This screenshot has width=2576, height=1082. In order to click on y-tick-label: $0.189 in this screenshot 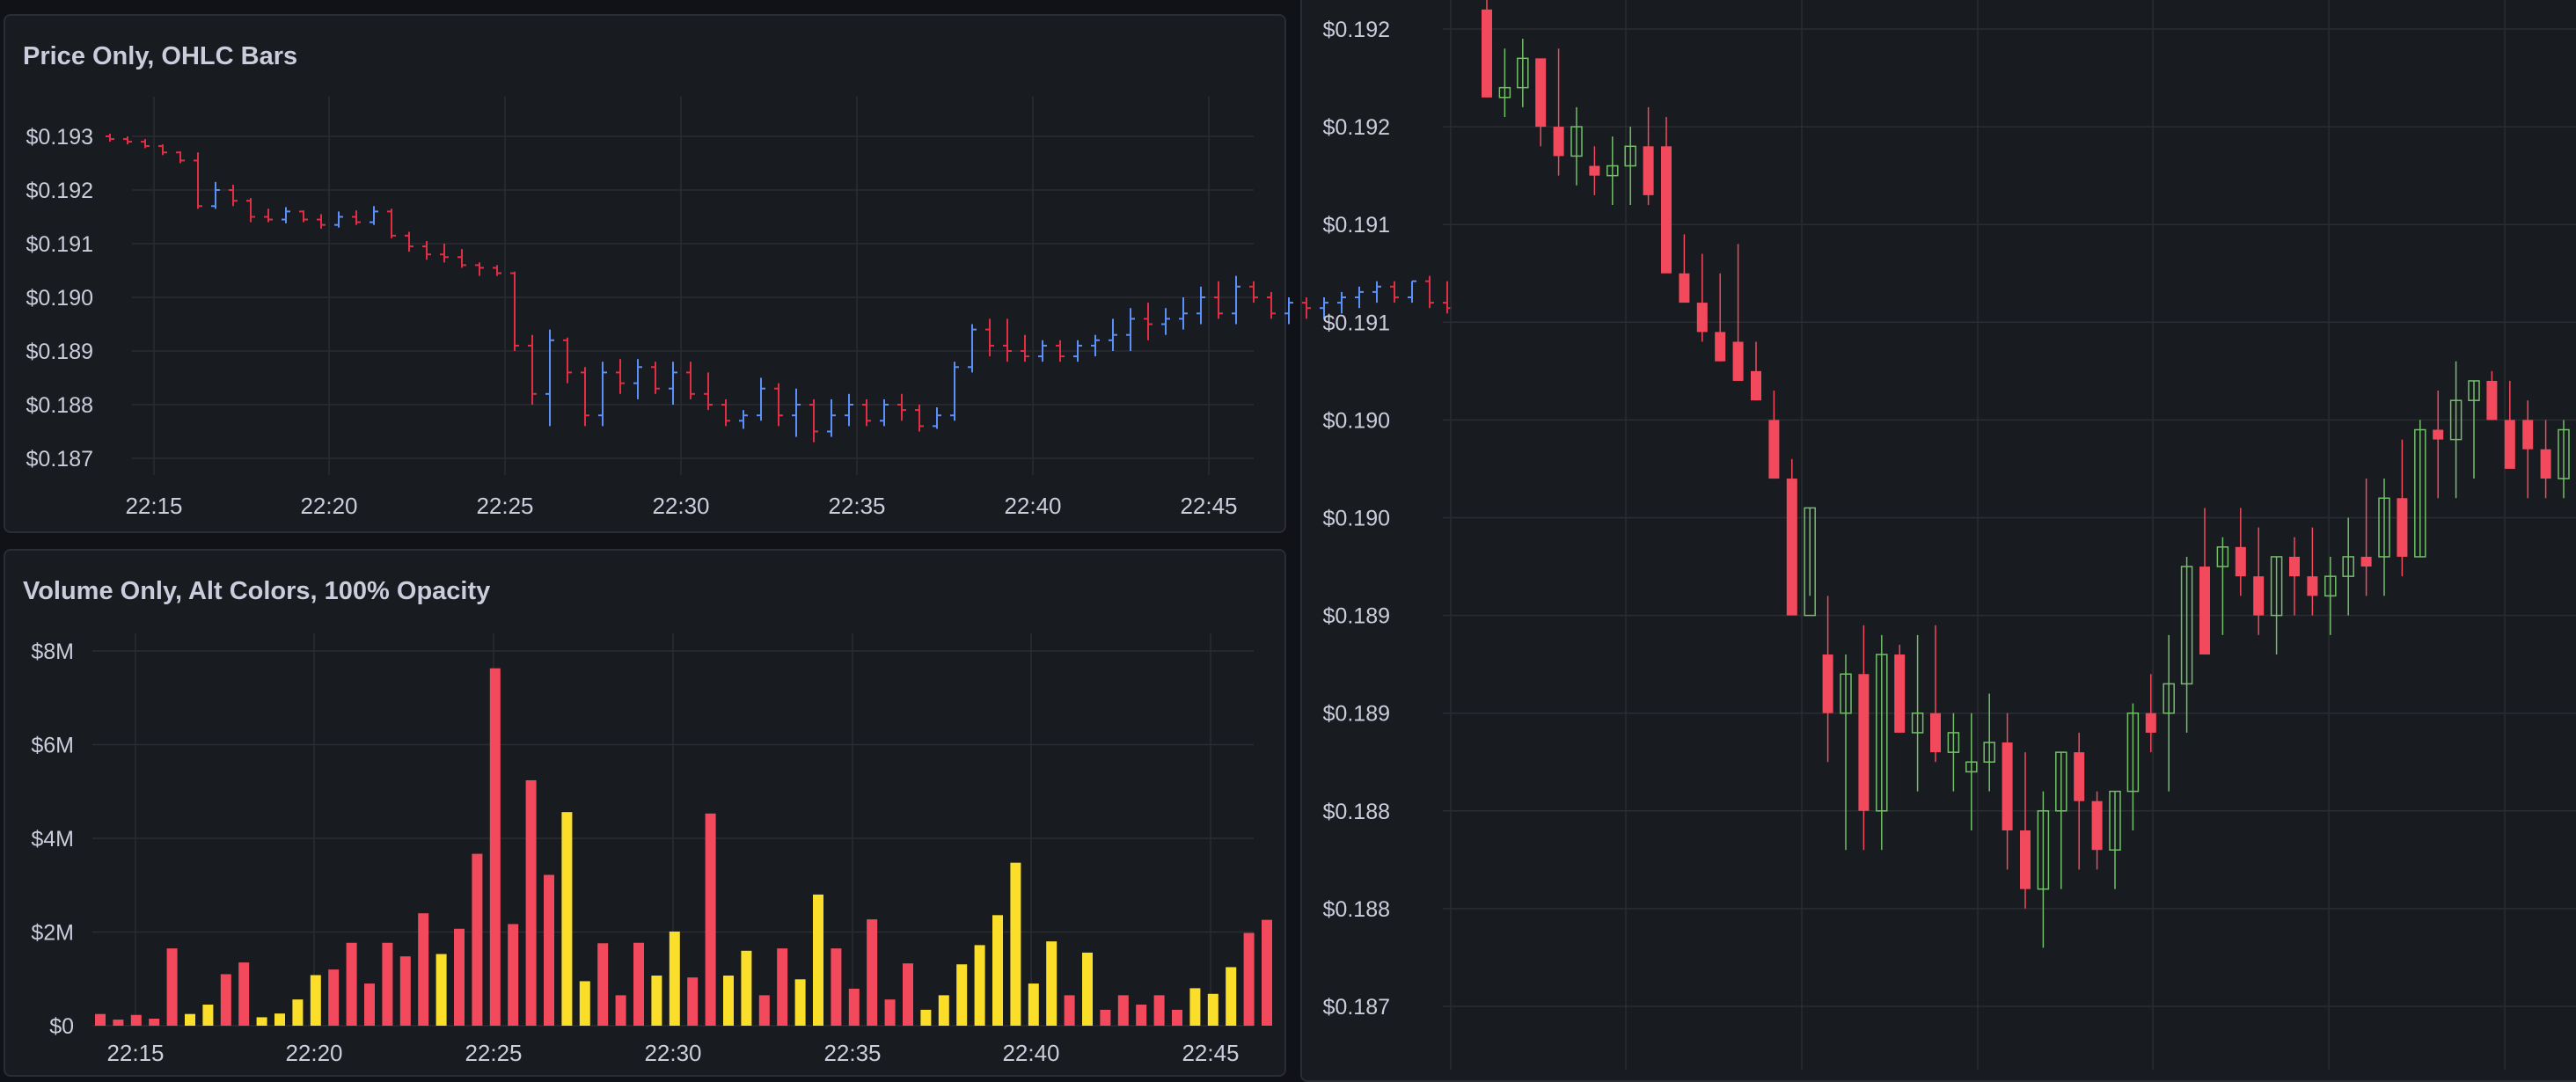, I will do `click(1356, 616)`.